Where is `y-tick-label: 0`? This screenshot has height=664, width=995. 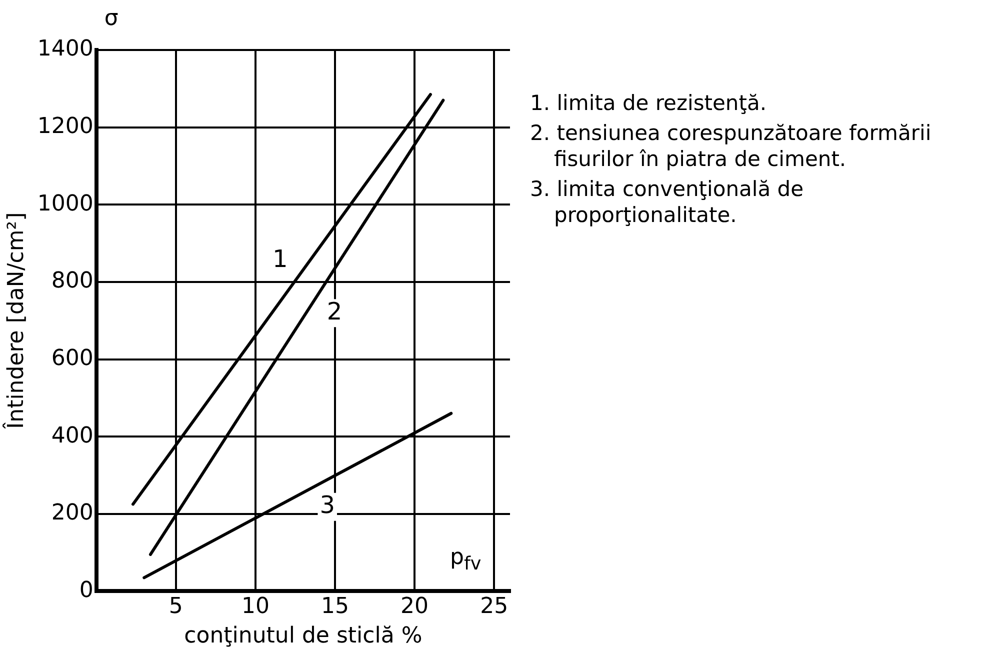
y-tick-label: 0 is located at coordinates (86, 590).